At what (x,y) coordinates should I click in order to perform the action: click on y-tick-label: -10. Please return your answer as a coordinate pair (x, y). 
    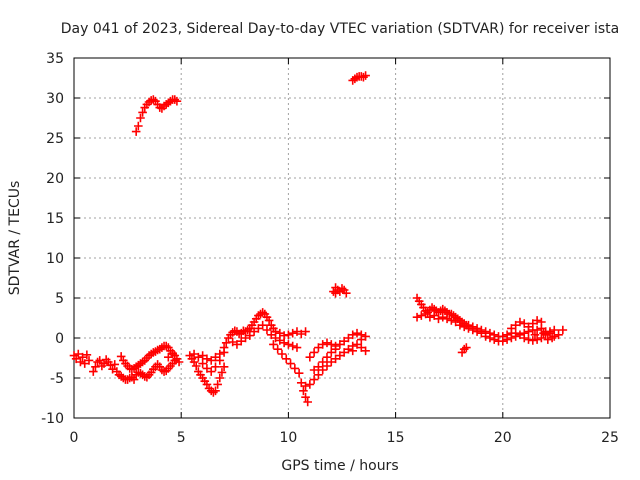
    Looking at the image, I should click on (52, 419).